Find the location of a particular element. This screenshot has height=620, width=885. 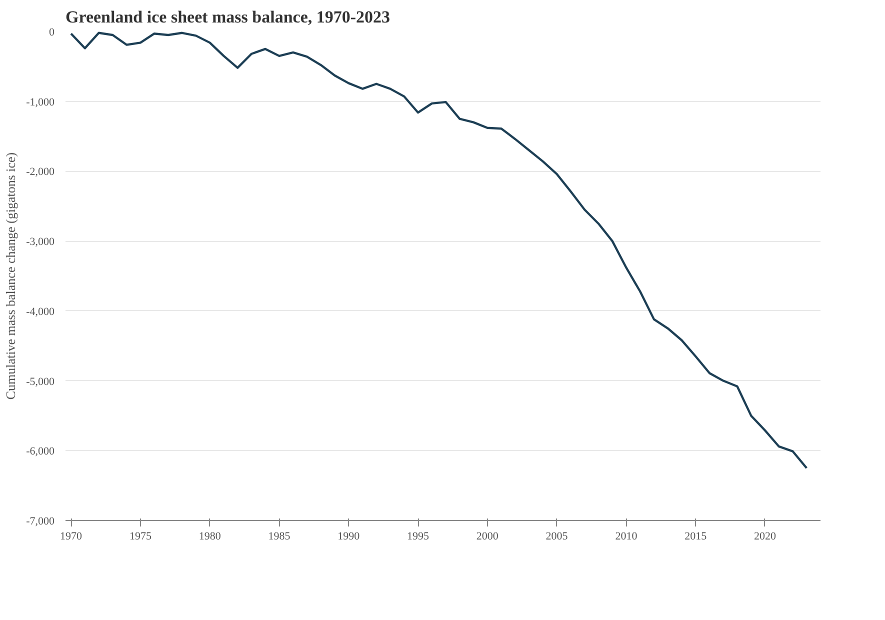

x-tick-label: 1975 is located at coordinates (140, 536).